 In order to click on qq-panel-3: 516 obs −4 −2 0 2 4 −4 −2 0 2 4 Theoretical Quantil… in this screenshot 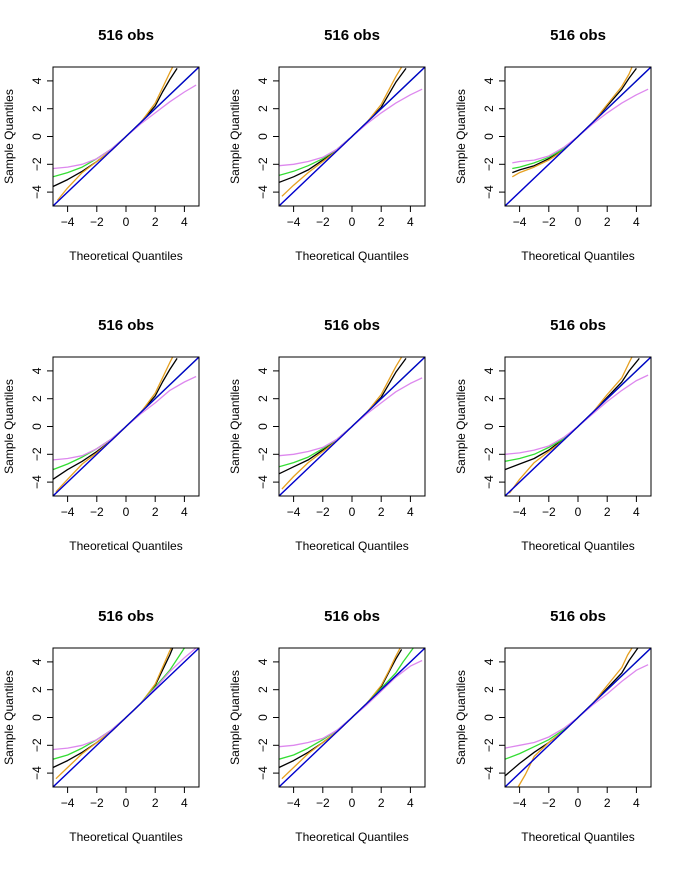, I will do `click(553, 145)`.